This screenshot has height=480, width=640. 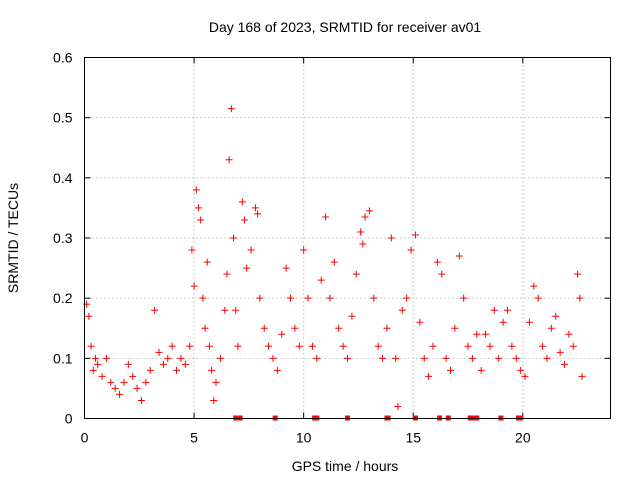 What do you see at coordinates (63, 118) in the screenshot?
I see `y-tick-label: 0.5` at bounding box center [63, 118].